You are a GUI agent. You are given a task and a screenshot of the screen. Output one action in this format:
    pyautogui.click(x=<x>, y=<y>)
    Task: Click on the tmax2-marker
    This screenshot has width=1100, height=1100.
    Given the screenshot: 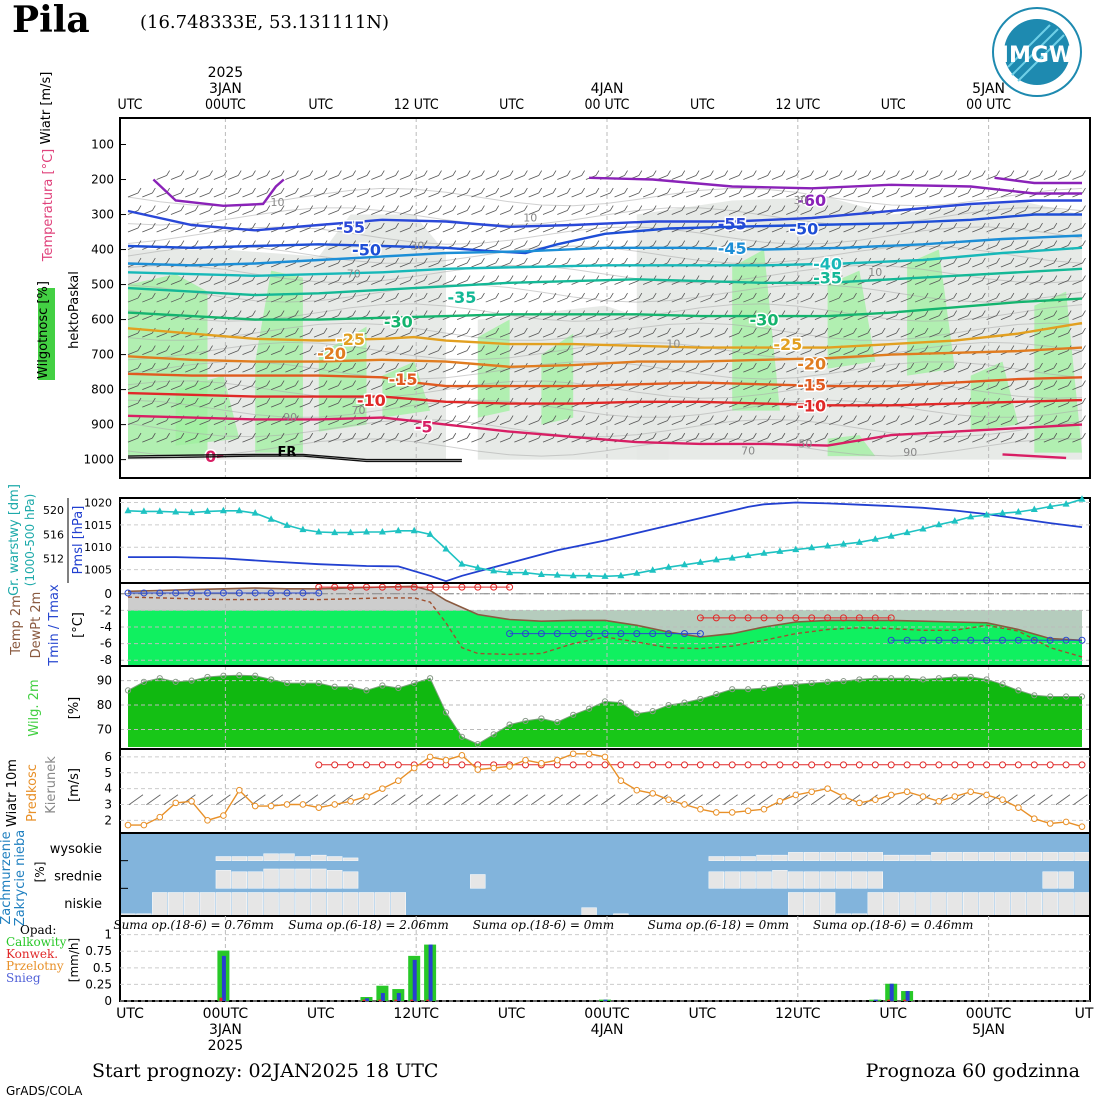 What is the action you would take?
    pyautogui.click(x=764, y=618)
    